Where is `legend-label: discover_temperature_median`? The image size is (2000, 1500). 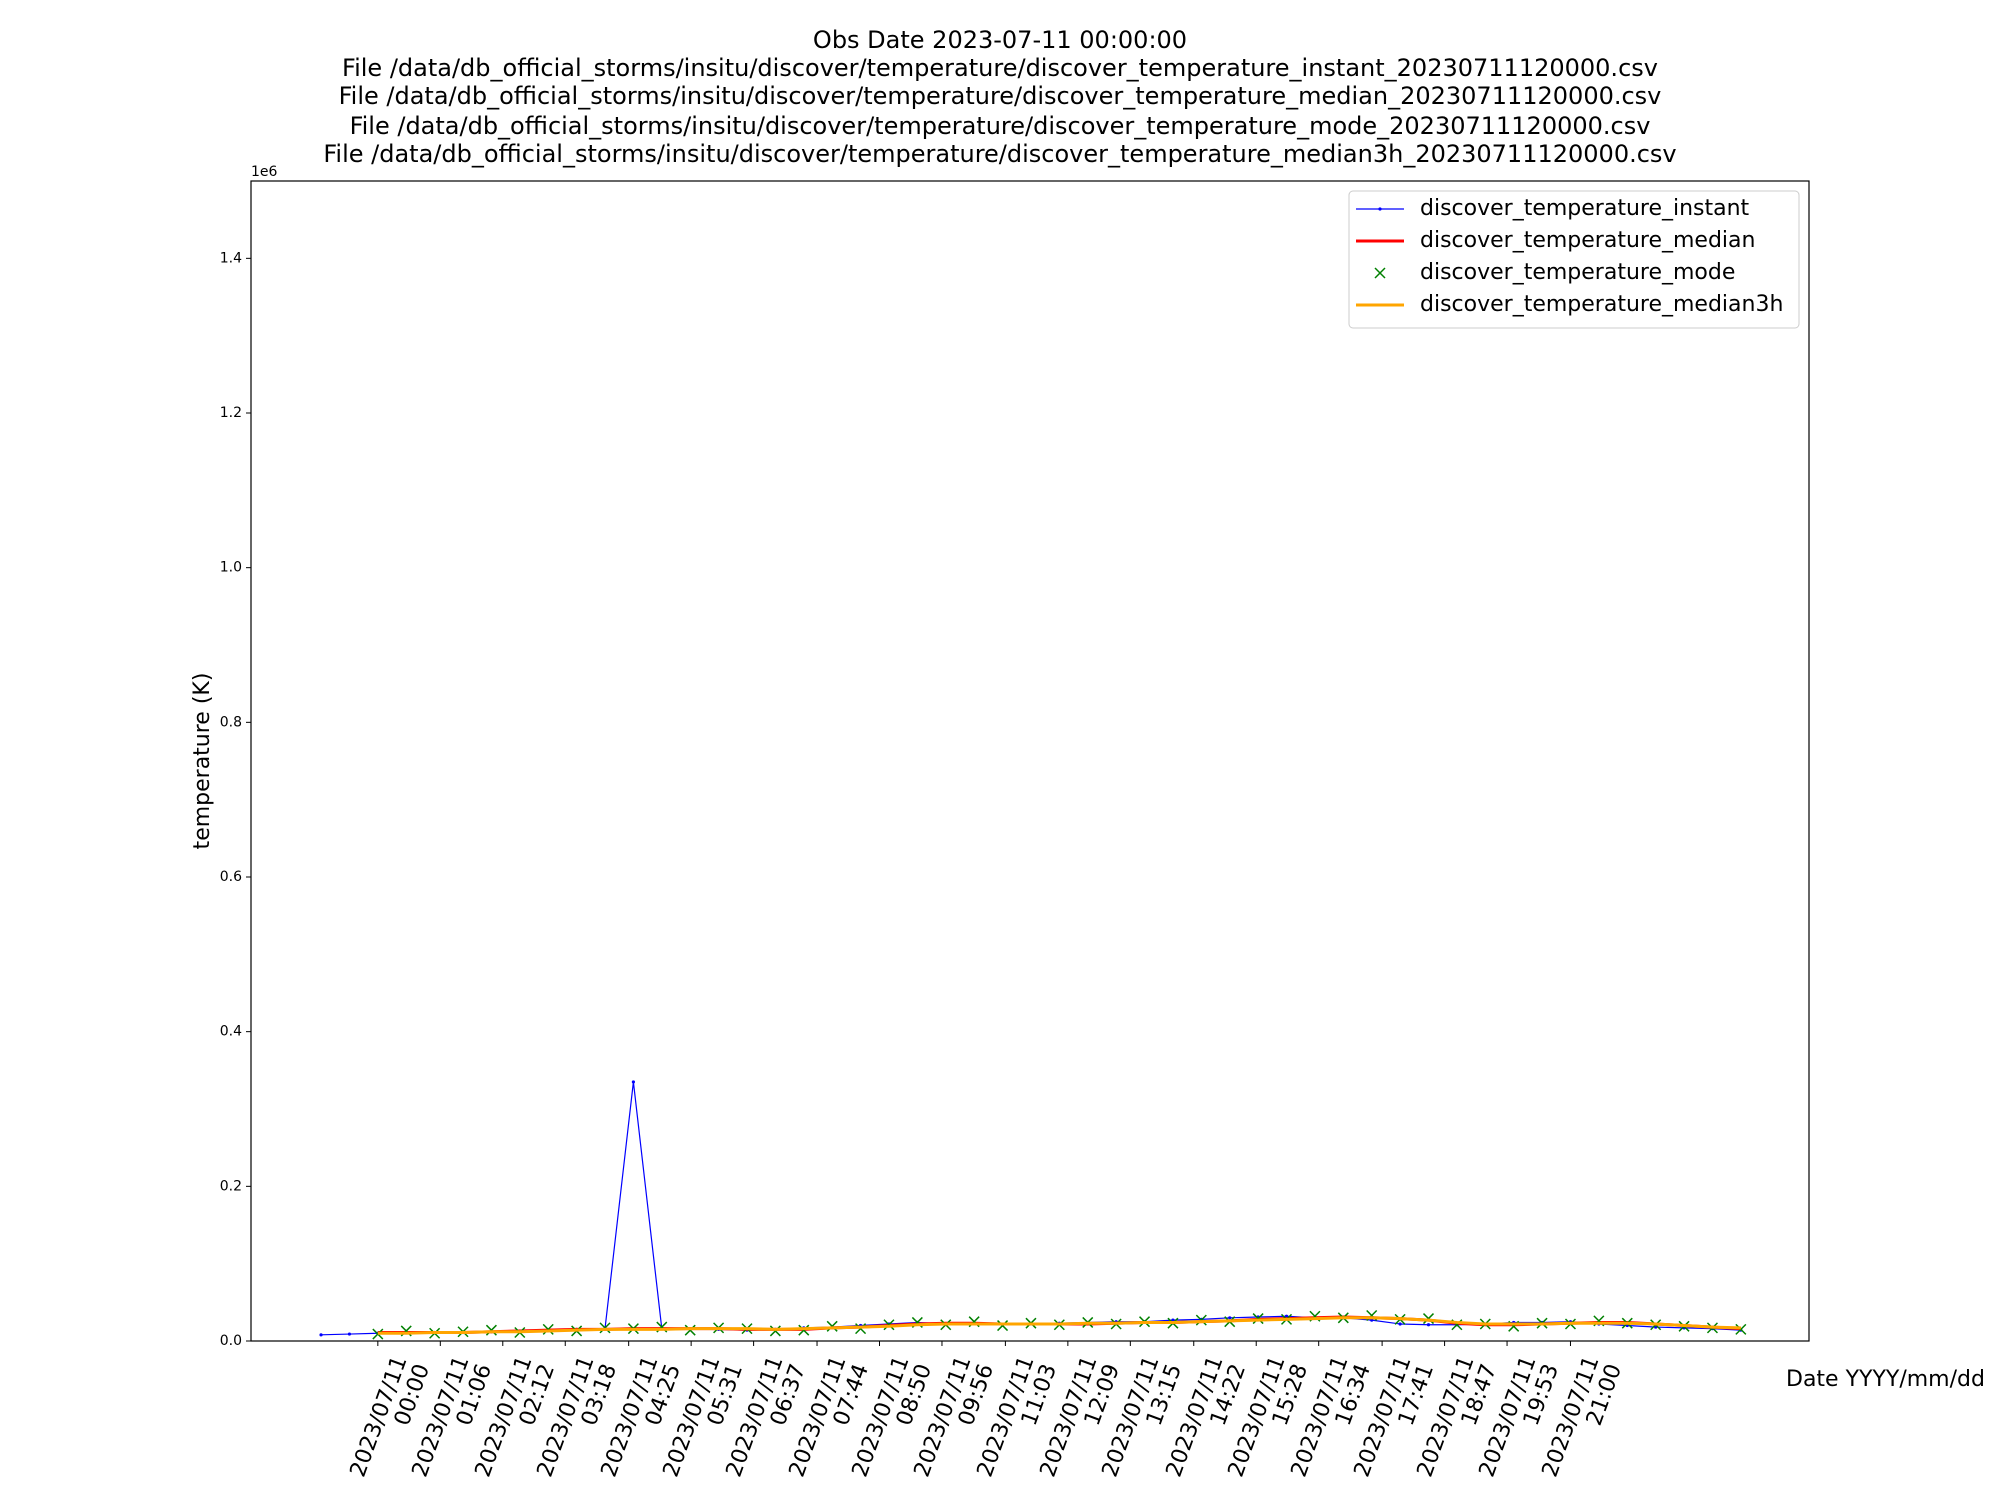
legend-label: discover_temperature_median is located at coordinates (1587, 240).